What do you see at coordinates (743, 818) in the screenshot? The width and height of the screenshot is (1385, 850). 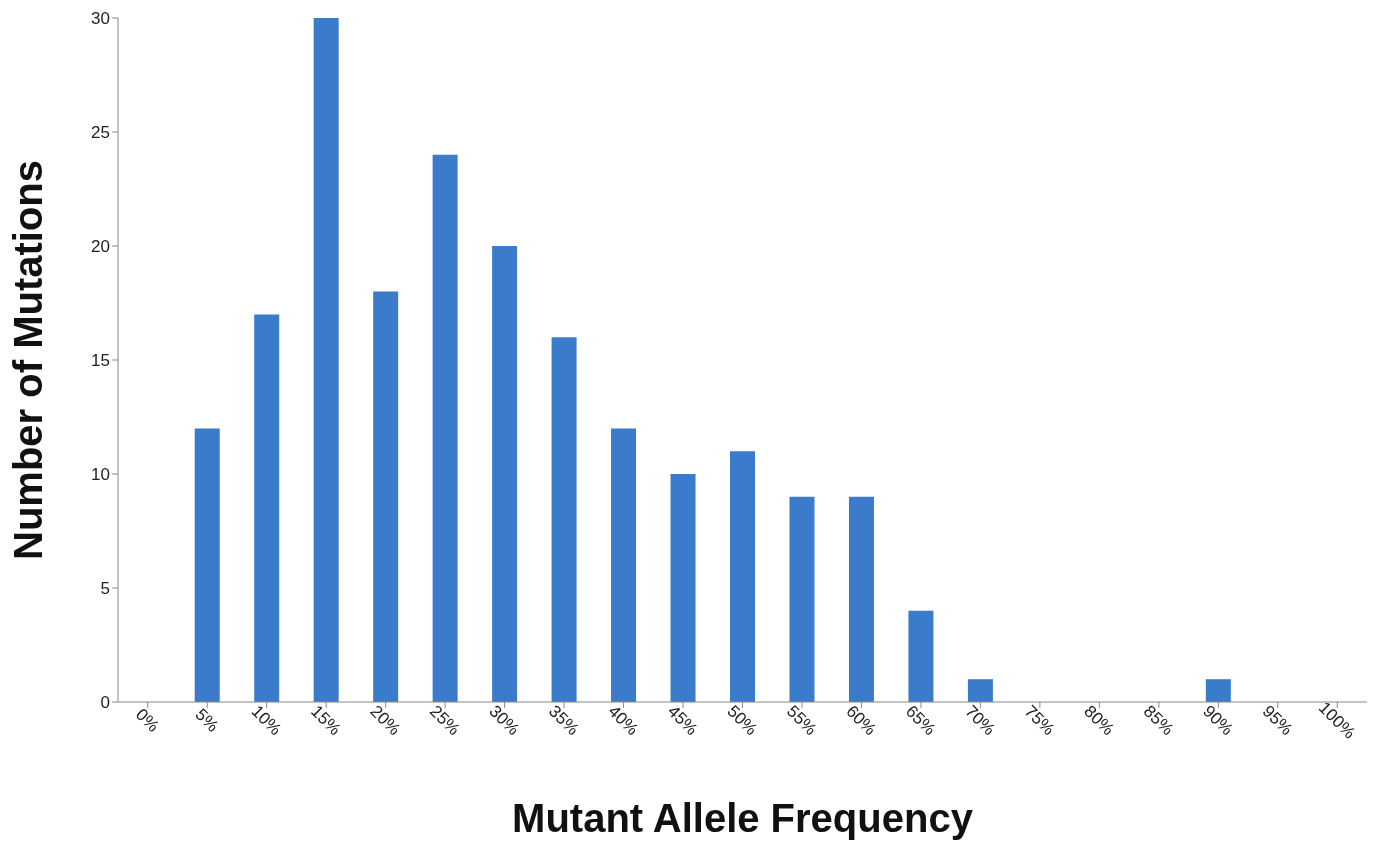 I see `x-axis-title: Mutant Allele Frequency` at bounding box center [743, 818].